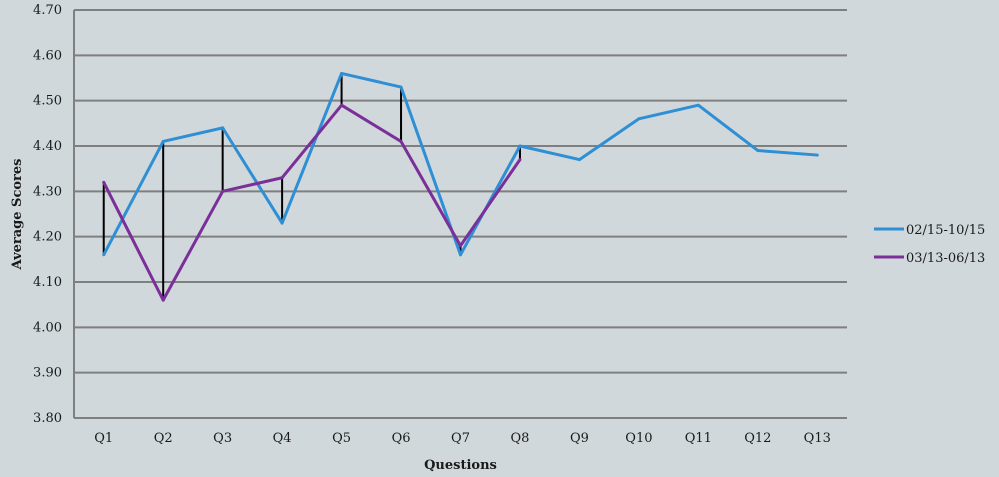 The width and height of the screenshot is (999, 477). Describe the element at coordinates (47, 55) in the screenshot. I see `y-tick-label: 4.60` at that location.